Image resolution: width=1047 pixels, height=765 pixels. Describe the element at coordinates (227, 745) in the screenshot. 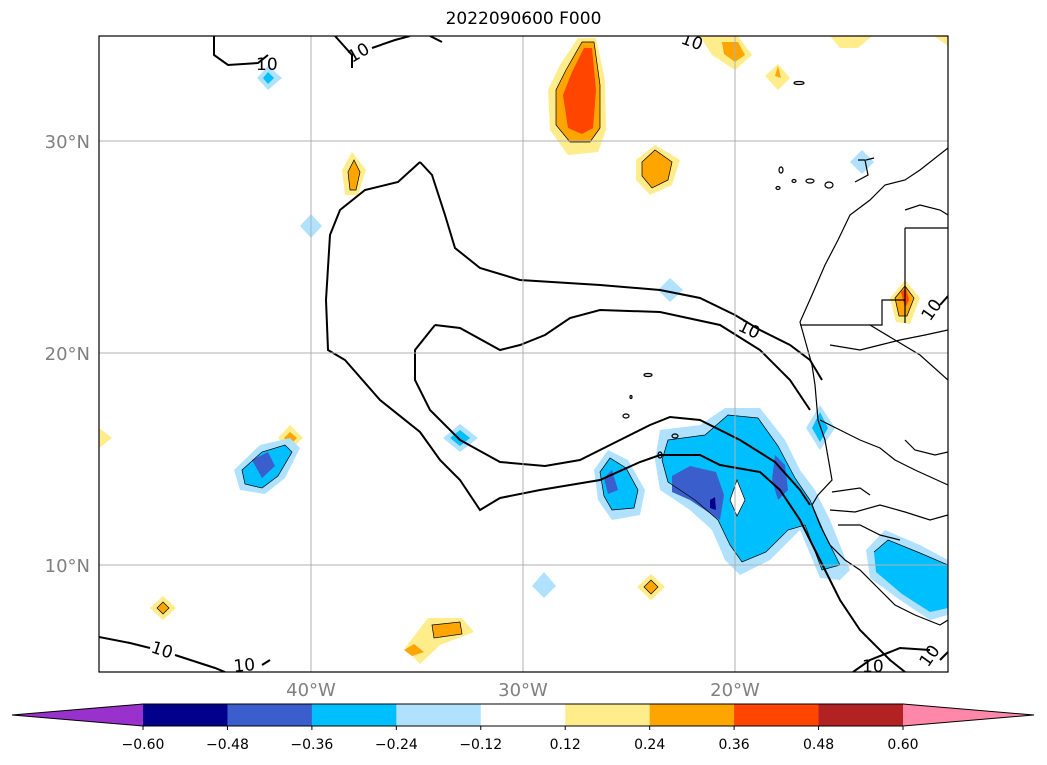

I see `colorbar-tick-label: −0.48` at that location.